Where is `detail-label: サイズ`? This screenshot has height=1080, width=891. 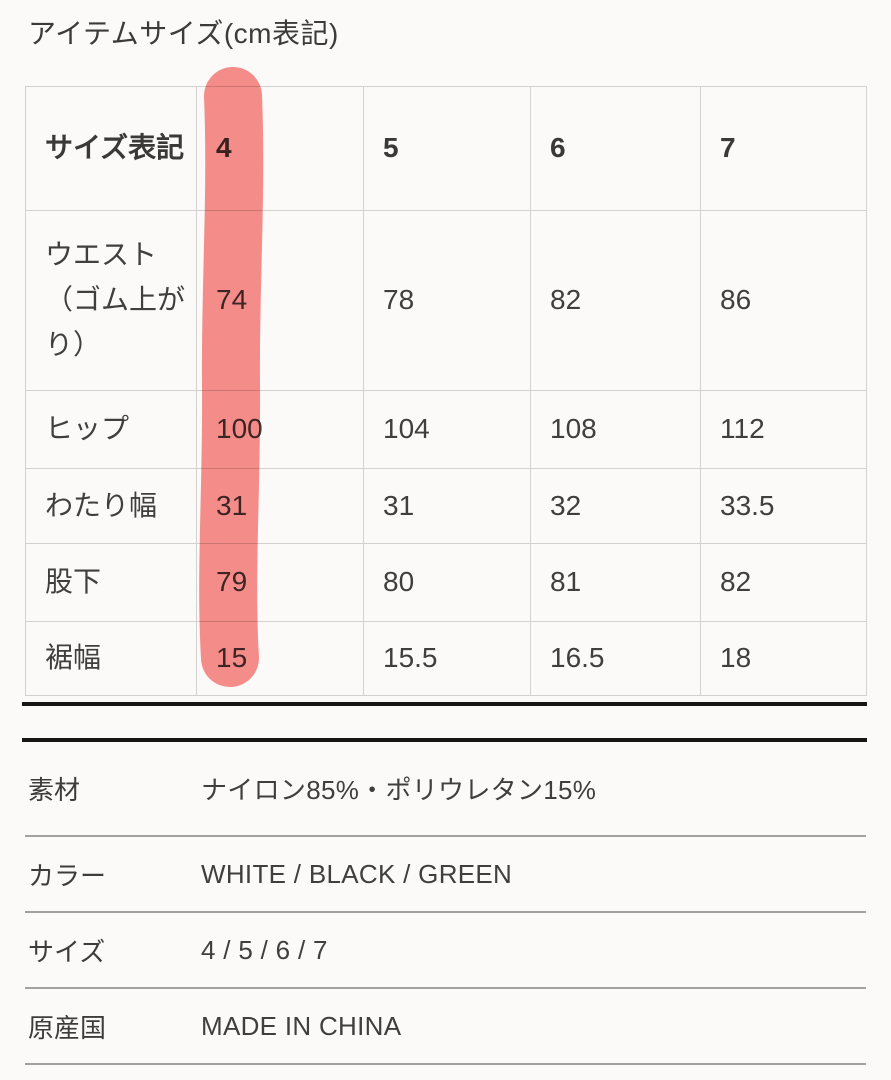 detail-label: サイズ is located at coordinates (67, 951).